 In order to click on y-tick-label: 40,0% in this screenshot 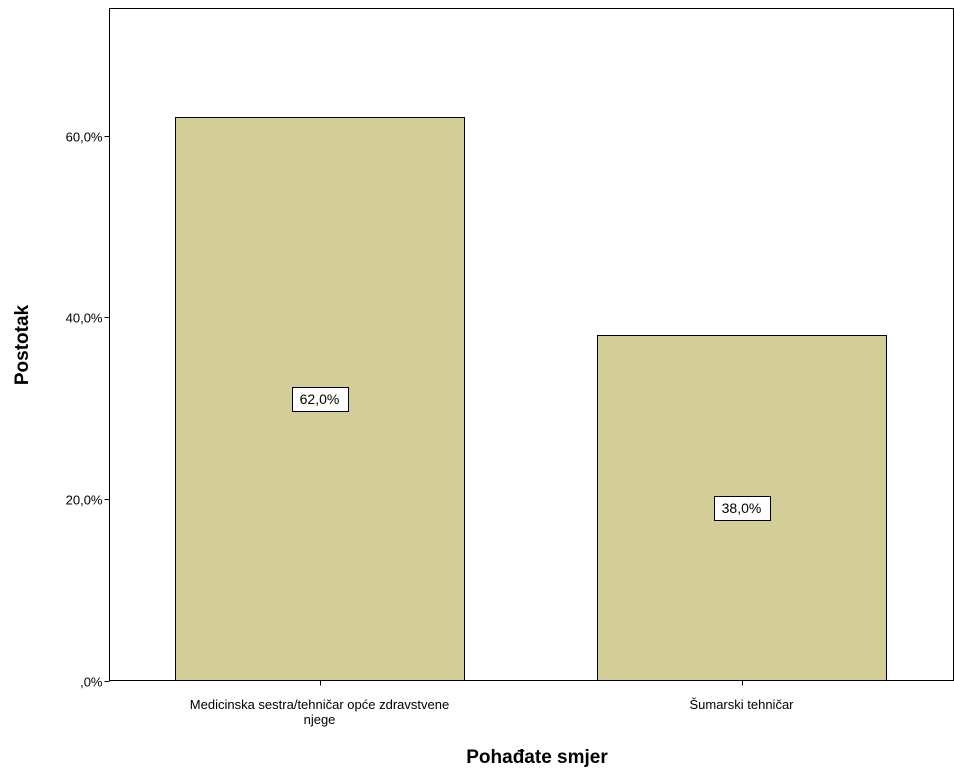, I will do `click(84, 318)`.